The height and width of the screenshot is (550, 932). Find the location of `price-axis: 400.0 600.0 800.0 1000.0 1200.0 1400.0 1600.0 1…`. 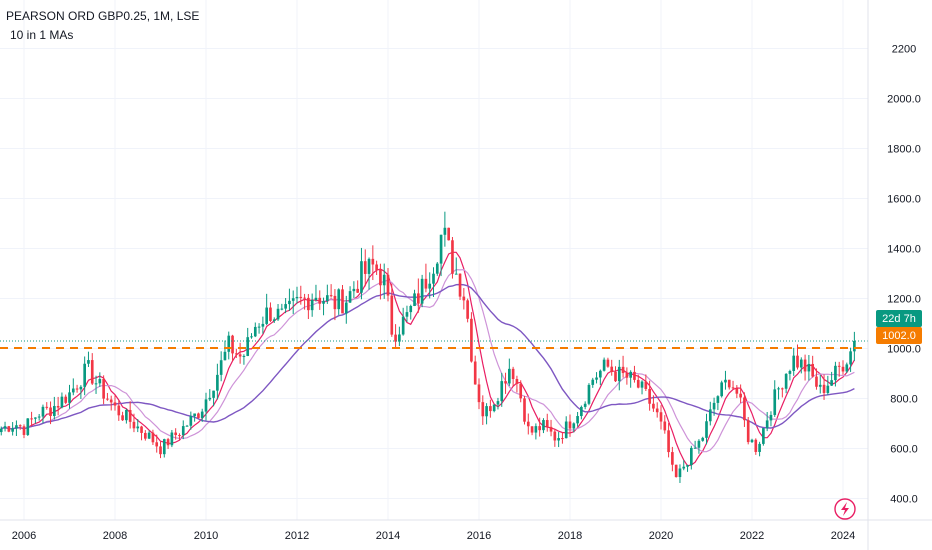

price-axis: 400.0 600.0 800.0 1000.0 1200.0 1400.0 1600.0 1… is located at coordinates (894, 275).